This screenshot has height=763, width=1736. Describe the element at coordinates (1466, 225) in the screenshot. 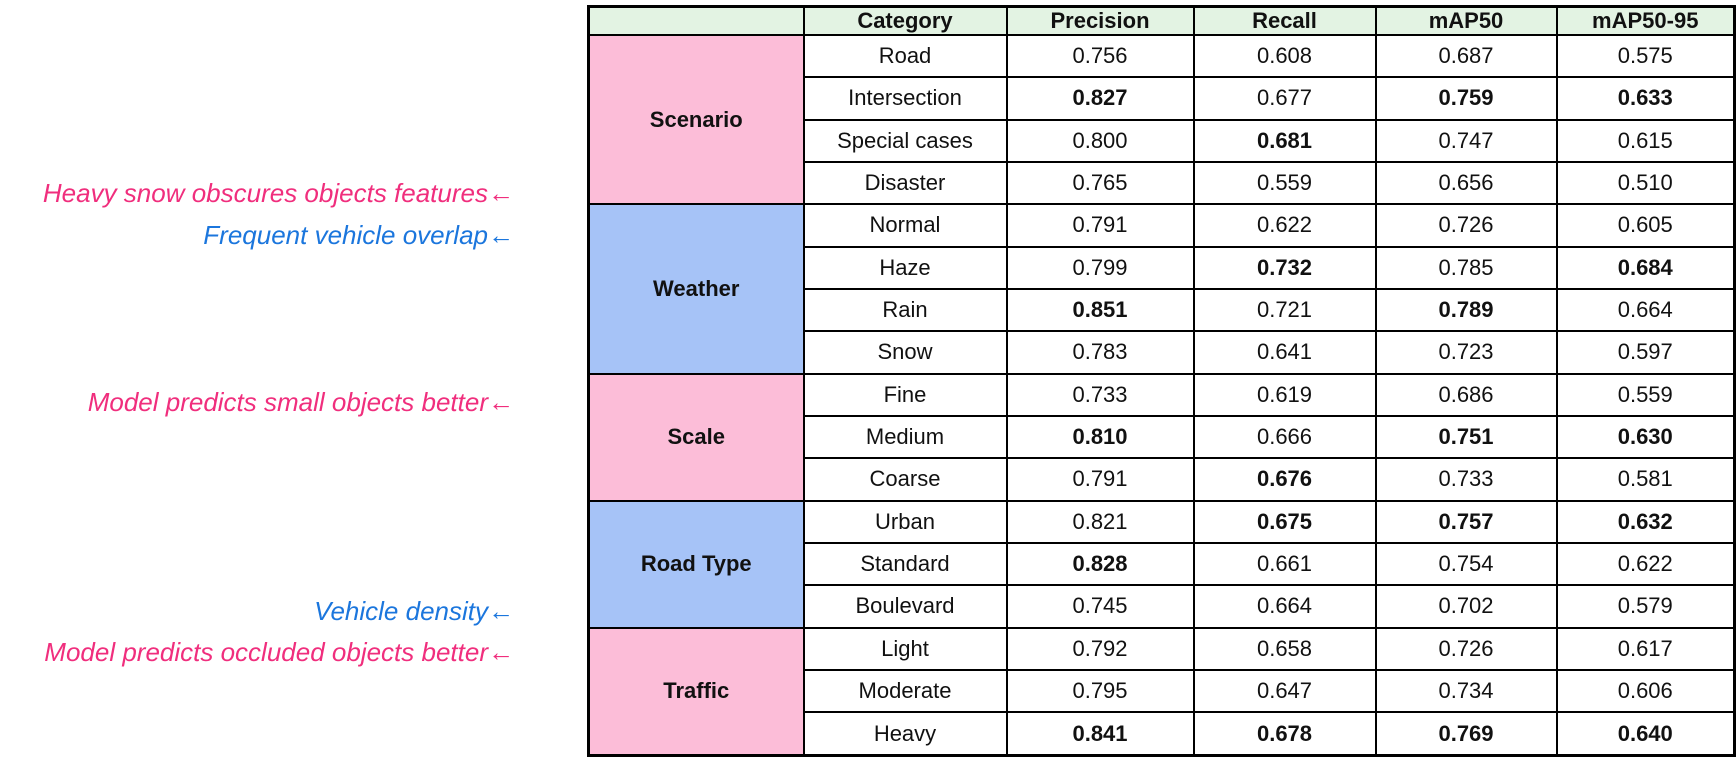

I see `value-cell-normal-map50: 0.726` at that location.